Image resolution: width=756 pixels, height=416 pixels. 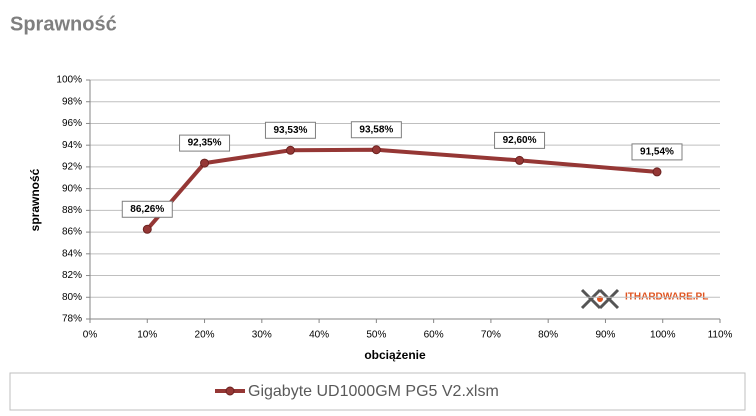 What do you see at coordinates (434, 335) in the screenshot?
I see `x-tick-label: 60%` at bounding box center [434, 335].